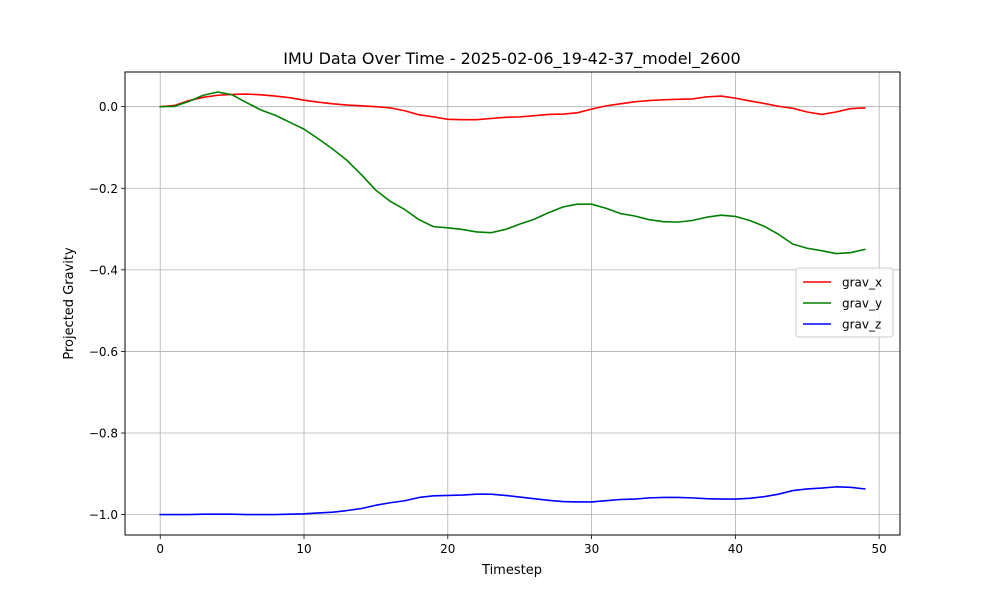 This screenshot has height=604, width=1000. Describe the element at coordinates (862, 283) in the screenshot. I see `legend-label-grav-x: grav_x` at that location.